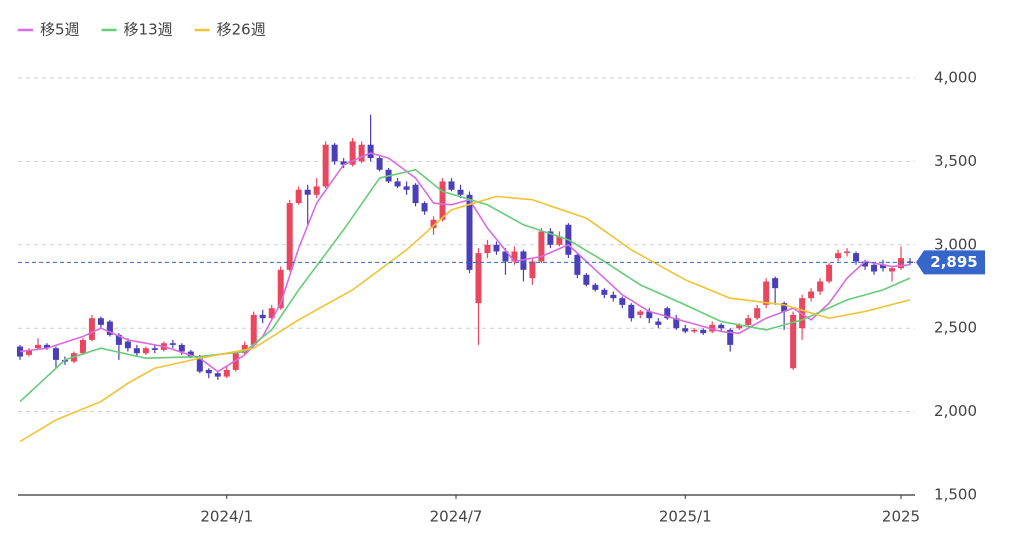 This screenshot has width=1024, height=548. I want to click on last-price-label: 2,895, so click(953, 262).